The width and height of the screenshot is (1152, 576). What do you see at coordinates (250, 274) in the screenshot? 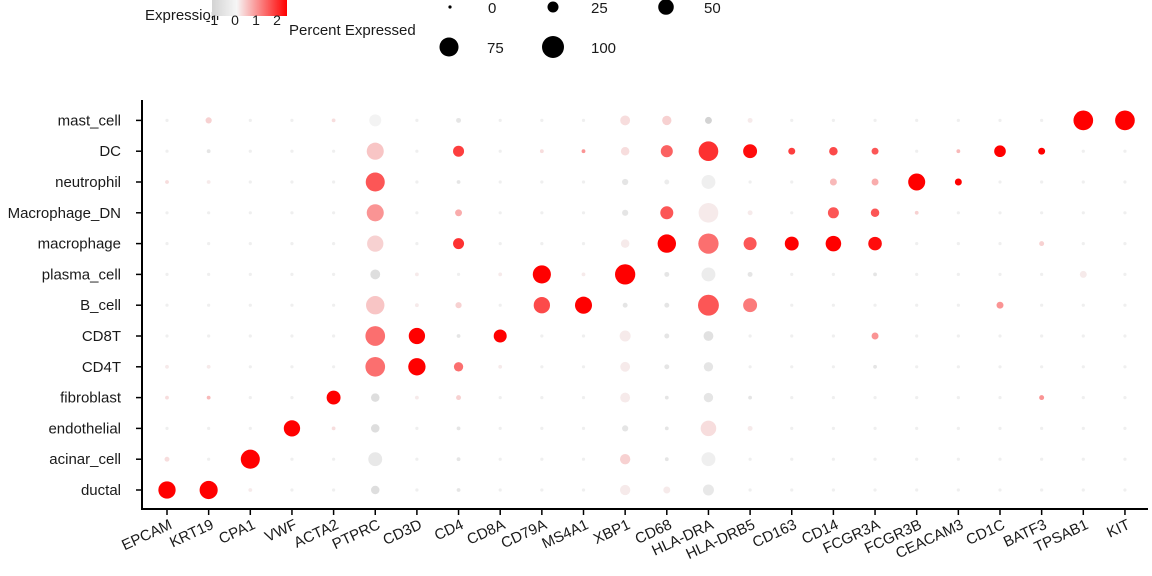
I see `dot-plasma-cell-cpa1` at bounding box center [250, 274].